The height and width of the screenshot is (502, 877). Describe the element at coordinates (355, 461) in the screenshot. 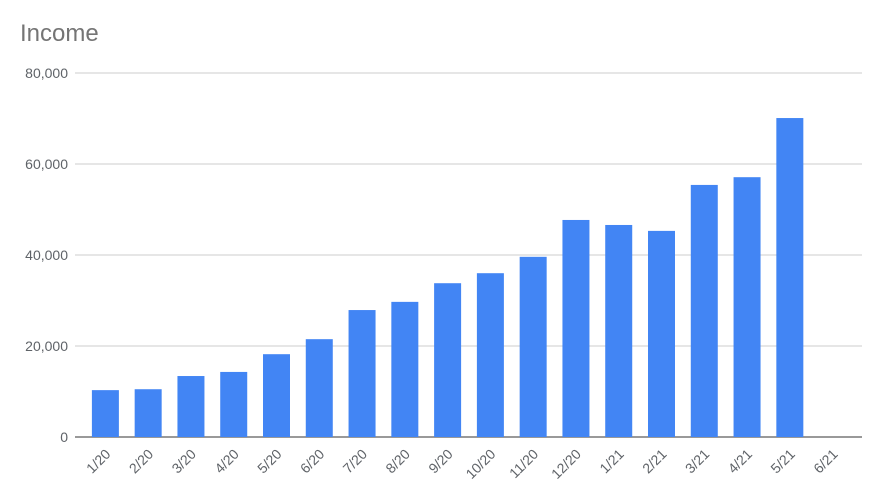

I see `x-tick-label: 7/20` at that location.